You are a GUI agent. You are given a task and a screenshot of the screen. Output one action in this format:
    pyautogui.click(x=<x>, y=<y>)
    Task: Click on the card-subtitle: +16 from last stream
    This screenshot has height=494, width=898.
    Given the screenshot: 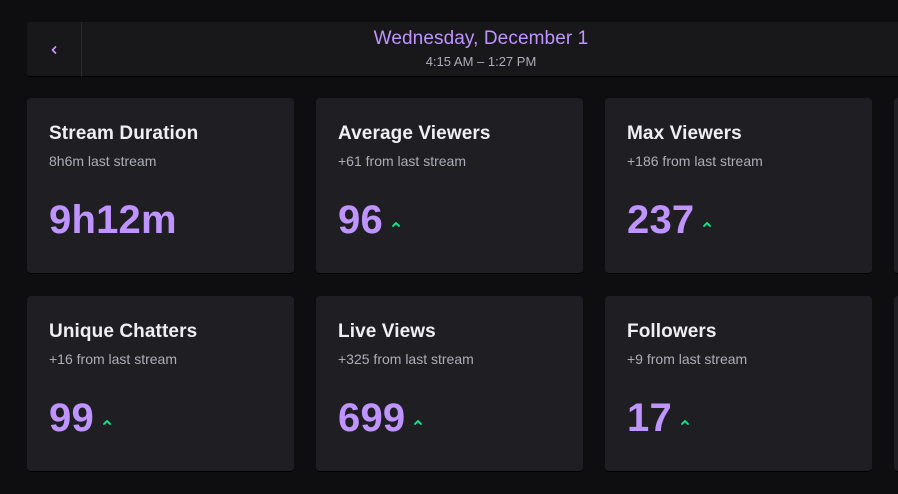 What is the action you would take?
    pyautogui.click(x=113, y=359)
    